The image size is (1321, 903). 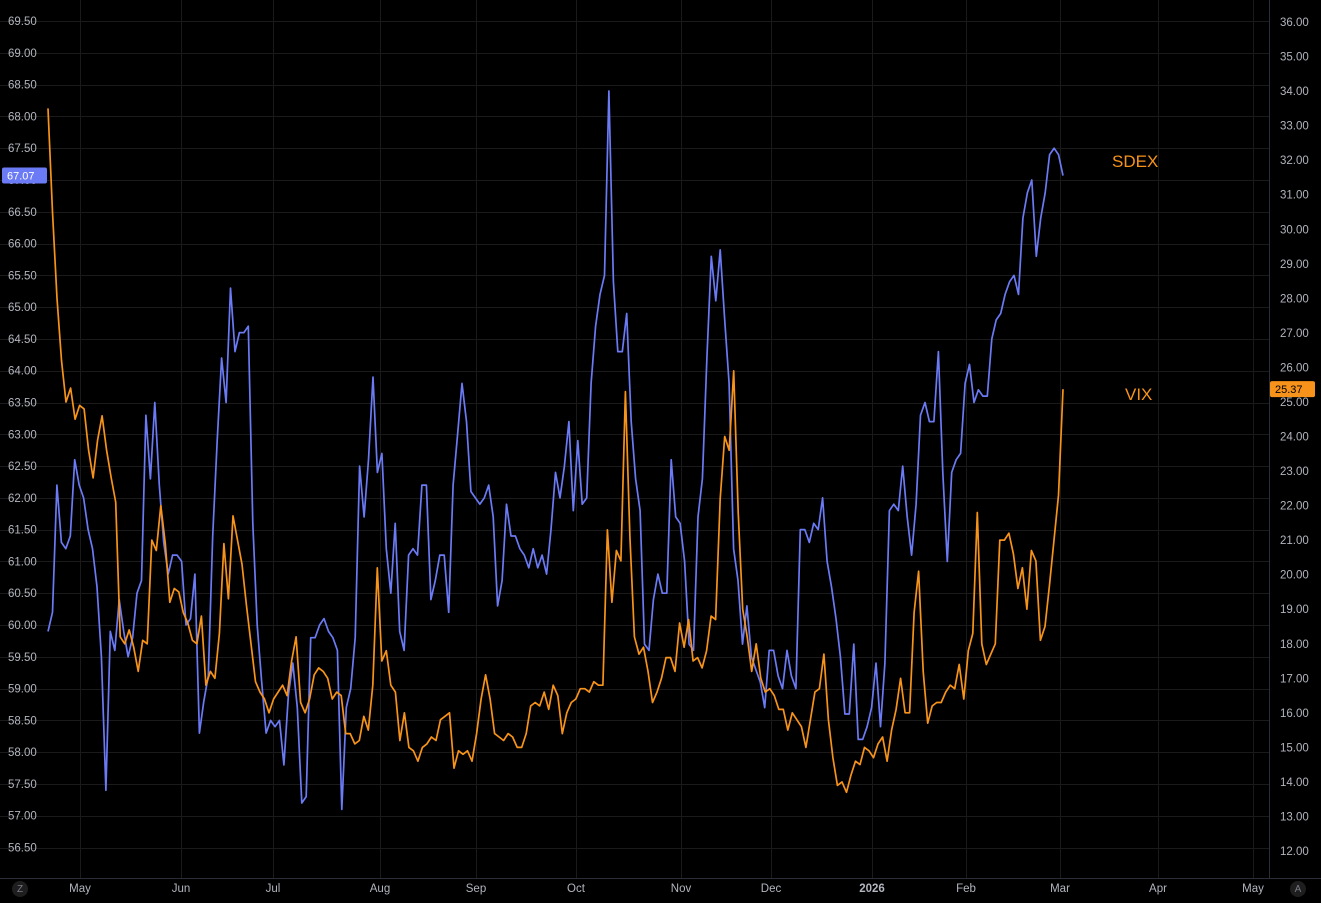 I want to click on left-axis-tick-label: 68.00, so click(x=22, y=117).